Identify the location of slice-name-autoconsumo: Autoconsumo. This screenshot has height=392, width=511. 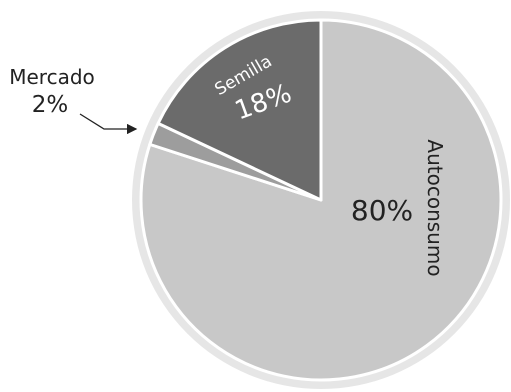
(435, 207).